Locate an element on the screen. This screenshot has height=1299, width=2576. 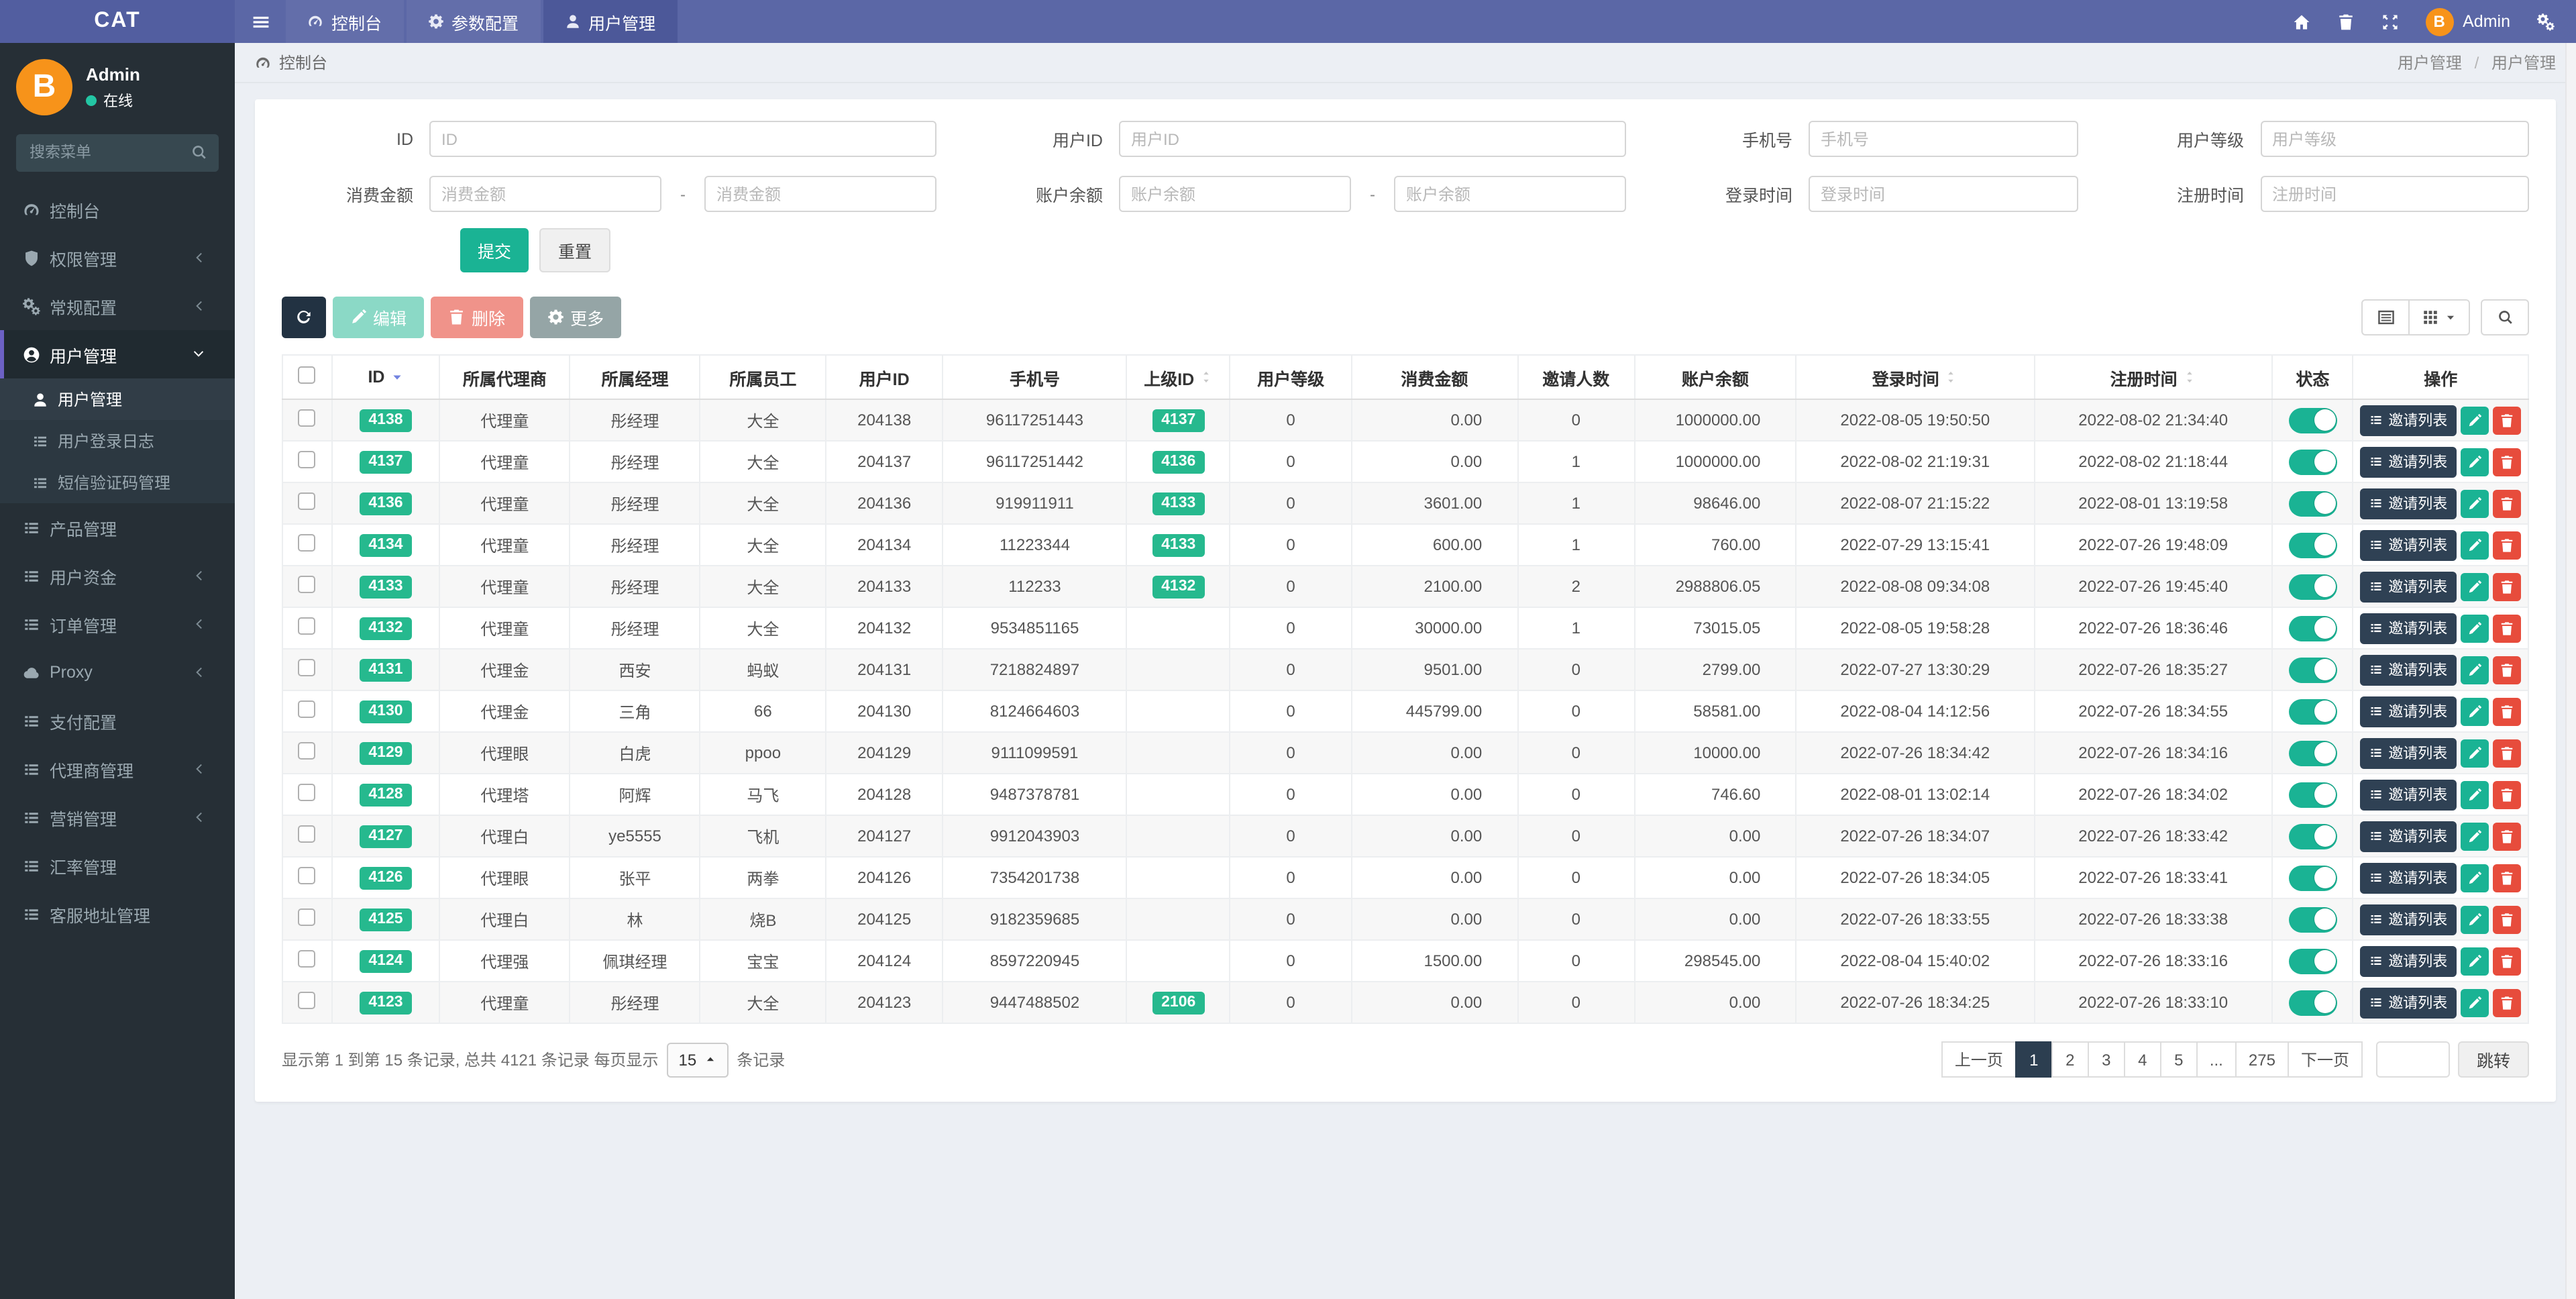
sidebar-item-6: 用户资金 is located at coordinates (117, 576).